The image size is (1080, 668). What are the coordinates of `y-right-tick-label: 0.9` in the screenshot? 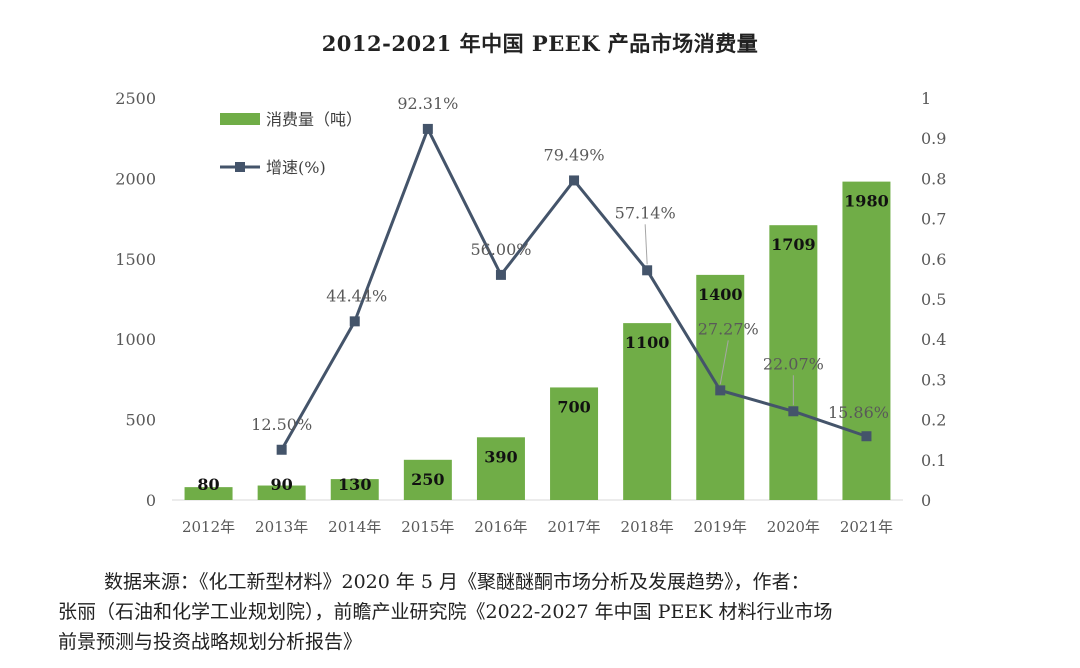 It's located at (933, 138).